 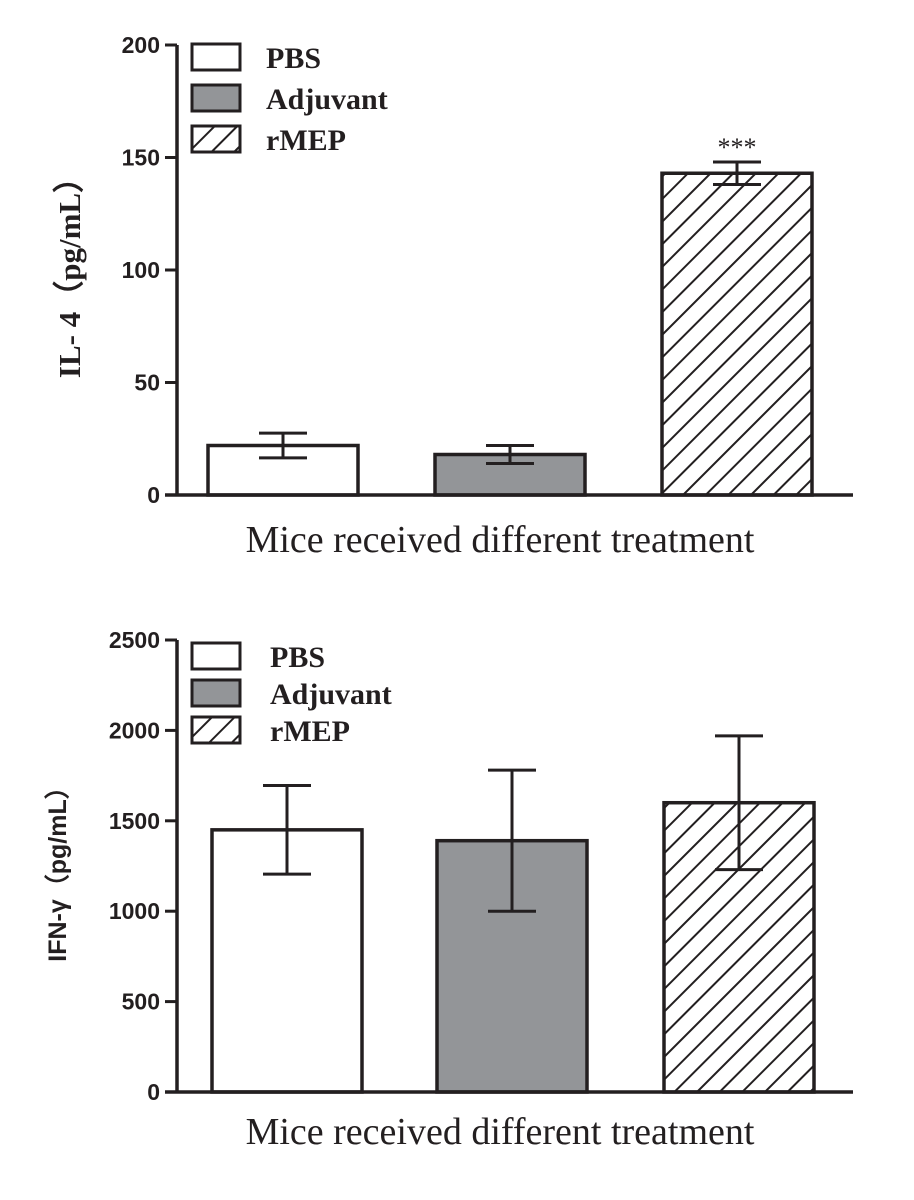 What do you see at coordinates (737, 334) in the screenshot?
I see `bar-rmep` at bounding box center [737, 334].